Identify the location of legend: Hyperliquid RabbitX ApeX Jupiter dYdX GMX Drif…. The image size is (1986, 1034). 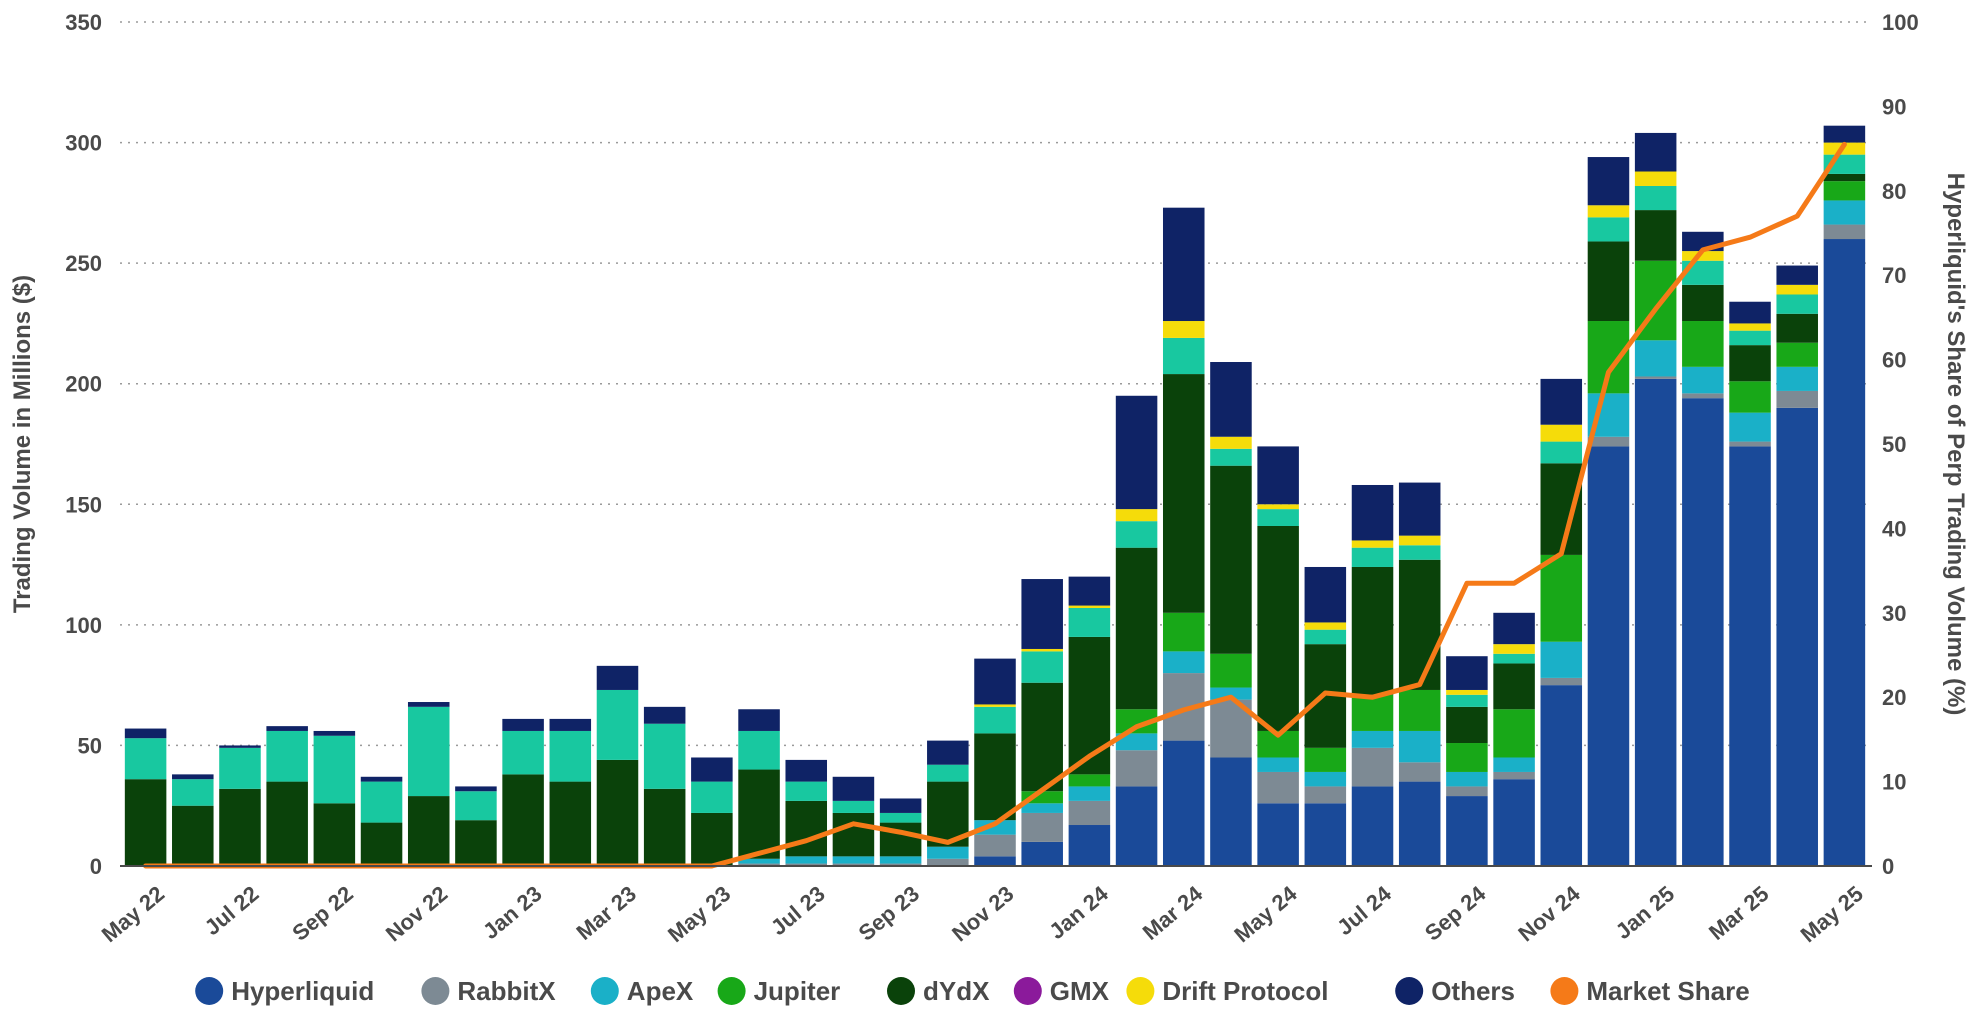
(972, 991).